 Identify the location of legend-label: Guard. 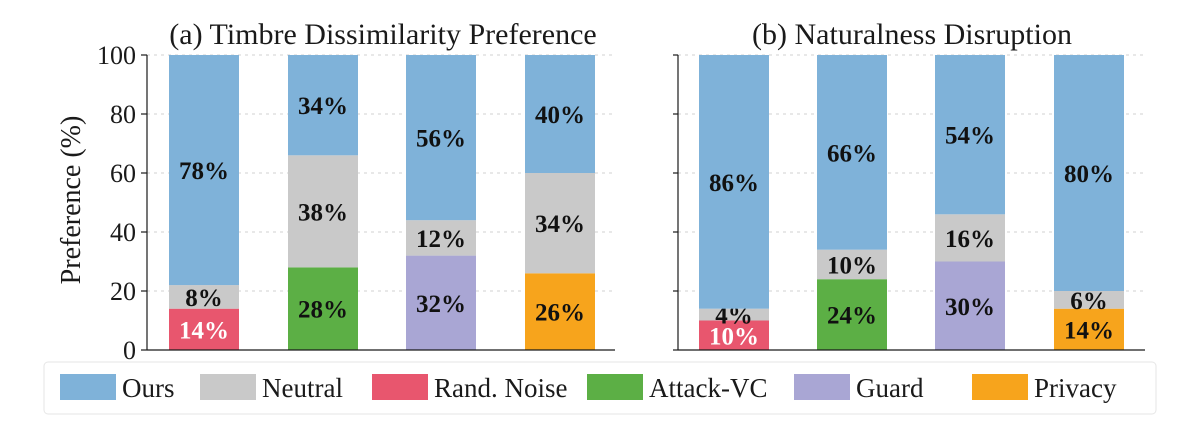
(890, 388).